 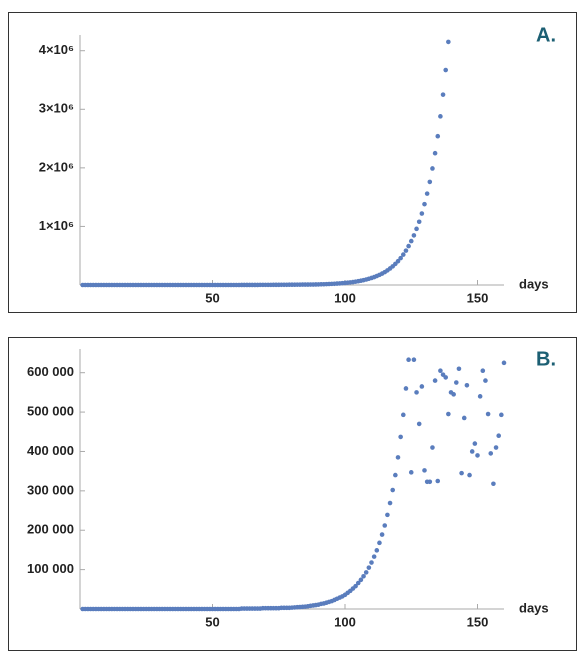 I want to click on y-tick-label: 1×10⁶, so click(x=56, y=225).